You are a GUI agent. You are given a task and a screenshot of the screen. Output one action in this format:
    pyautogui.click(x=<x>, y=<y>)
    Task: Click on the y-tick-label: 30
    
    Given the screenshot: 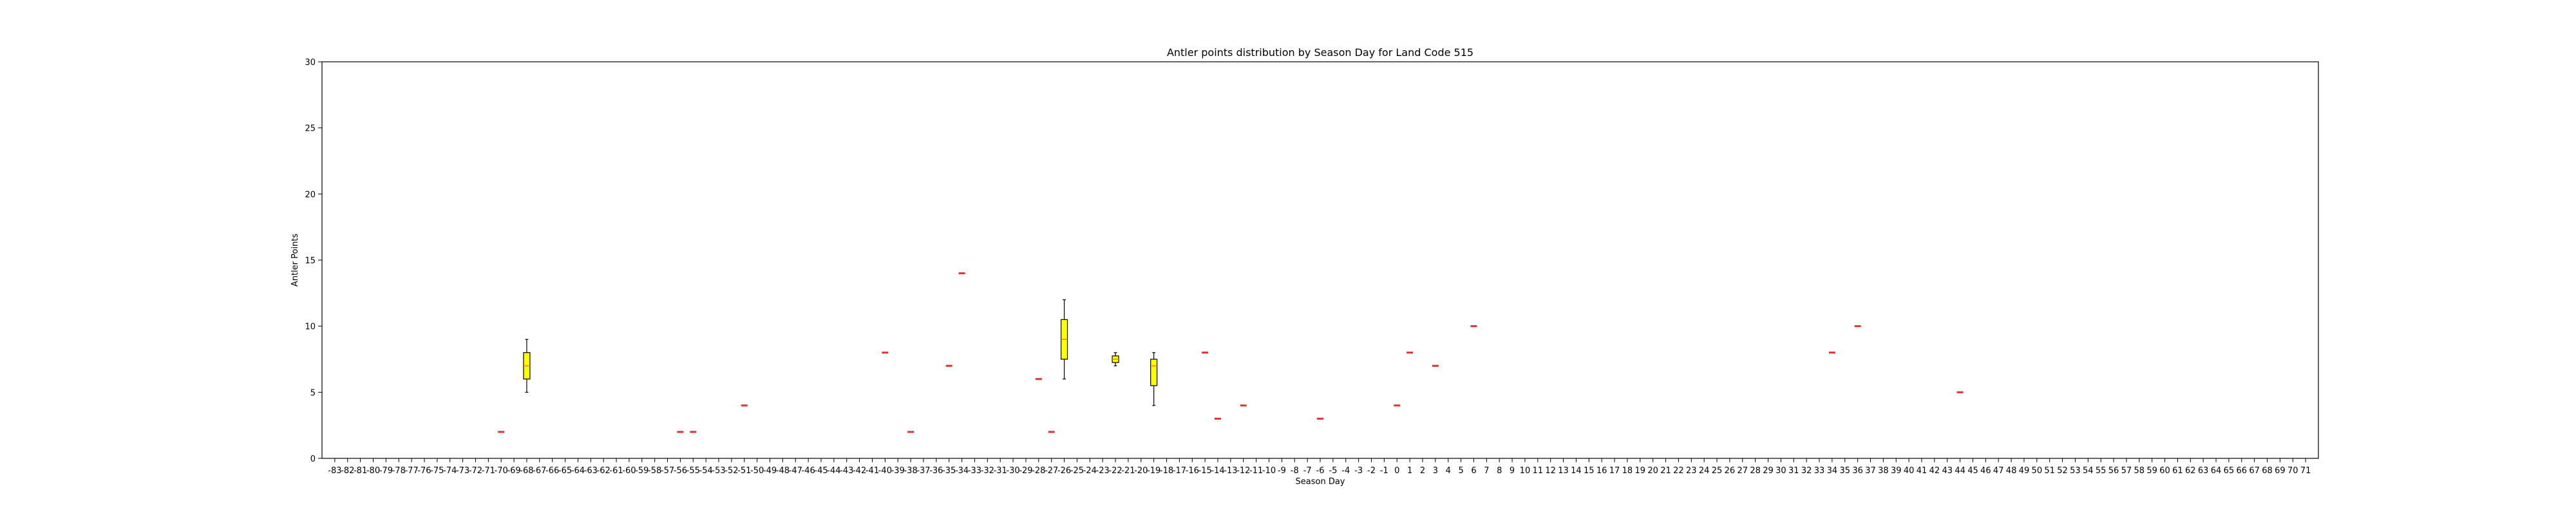 What is the action you would take?
    pyautogui.click(x=310, y=63)
    